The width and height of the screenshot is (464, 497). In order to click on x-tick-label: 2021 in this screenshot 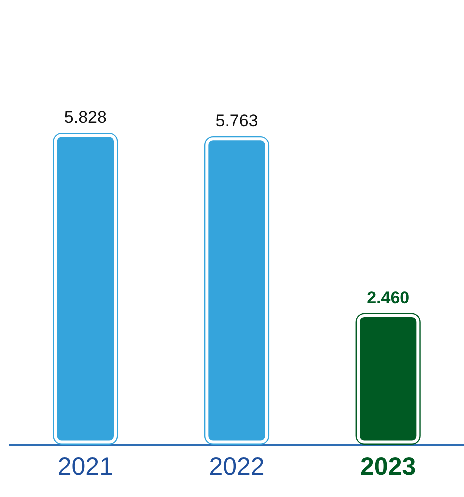, I will do `click(86, 466)`.